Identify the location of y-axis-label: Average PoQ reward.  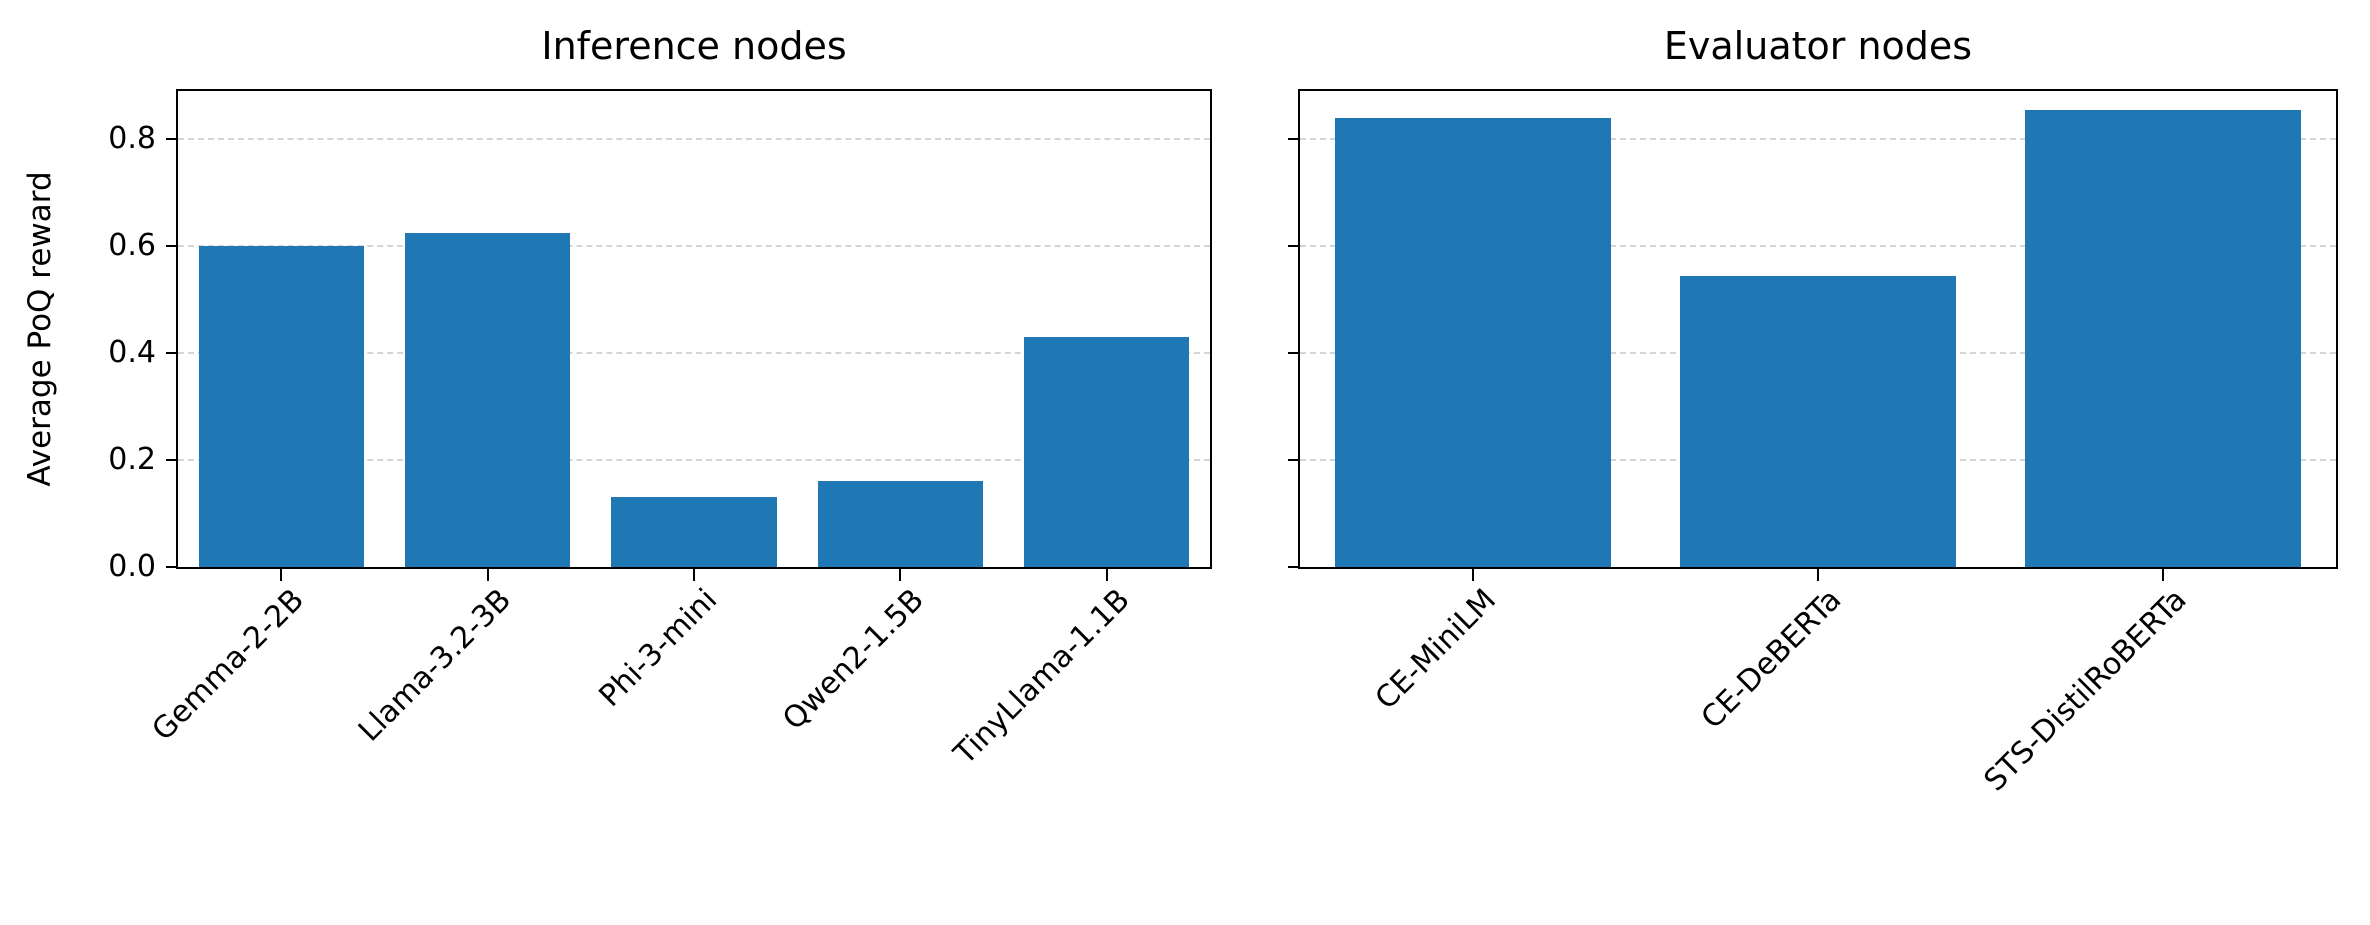
(40, 329).